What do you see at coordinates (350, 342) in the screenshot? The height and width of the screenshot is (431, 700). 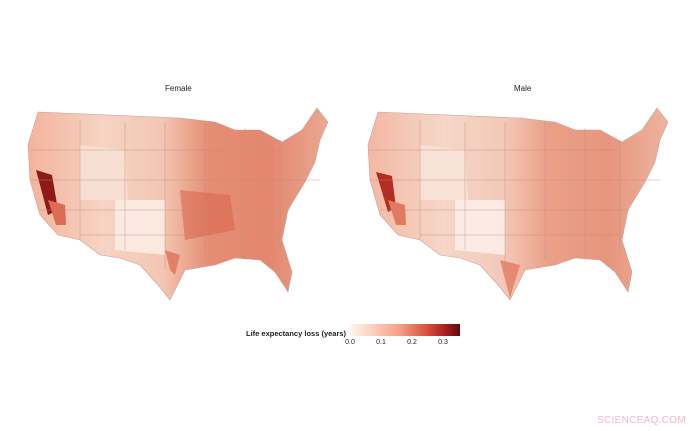 I see `legend-tick: 0.0` at bounding box center [350, 342].